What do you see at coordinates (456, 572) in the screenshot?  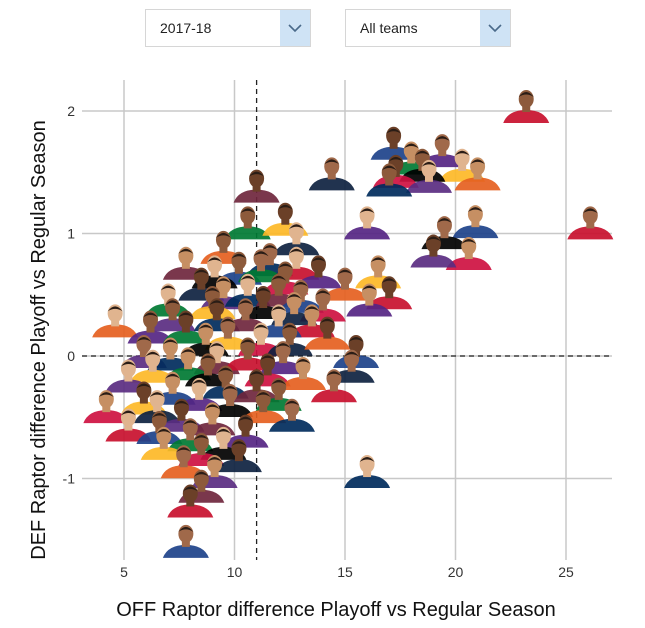 I see `x-tick-label: 20` at bounding box center [456, 572].